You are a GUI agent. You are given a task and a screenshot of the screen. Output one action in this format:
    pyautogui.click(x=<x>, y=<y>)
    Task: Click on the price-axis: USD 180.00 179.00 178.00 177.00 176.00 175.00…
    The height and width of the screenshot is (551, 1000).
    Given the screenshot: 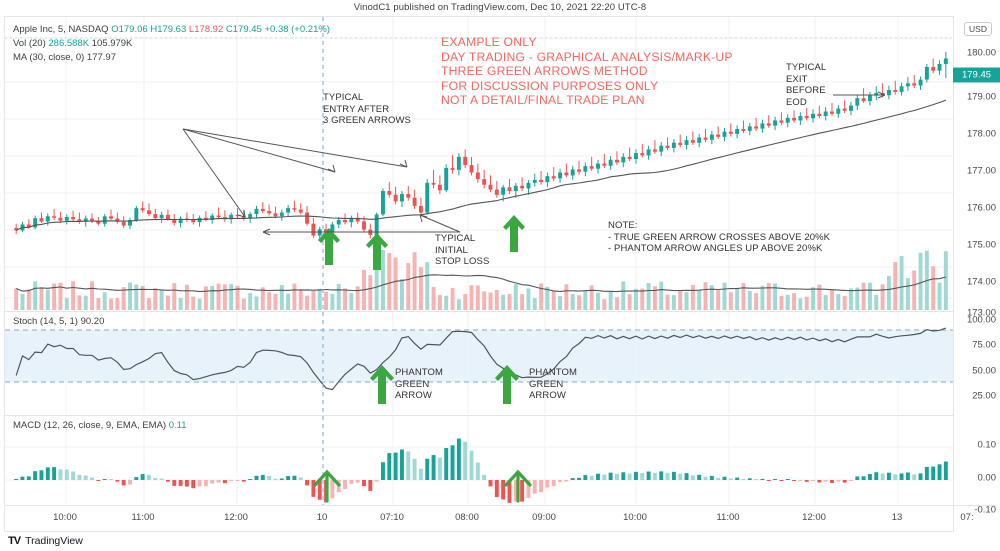 What is the action you would take?
    pyautogui.click(x=976, y=274)
    